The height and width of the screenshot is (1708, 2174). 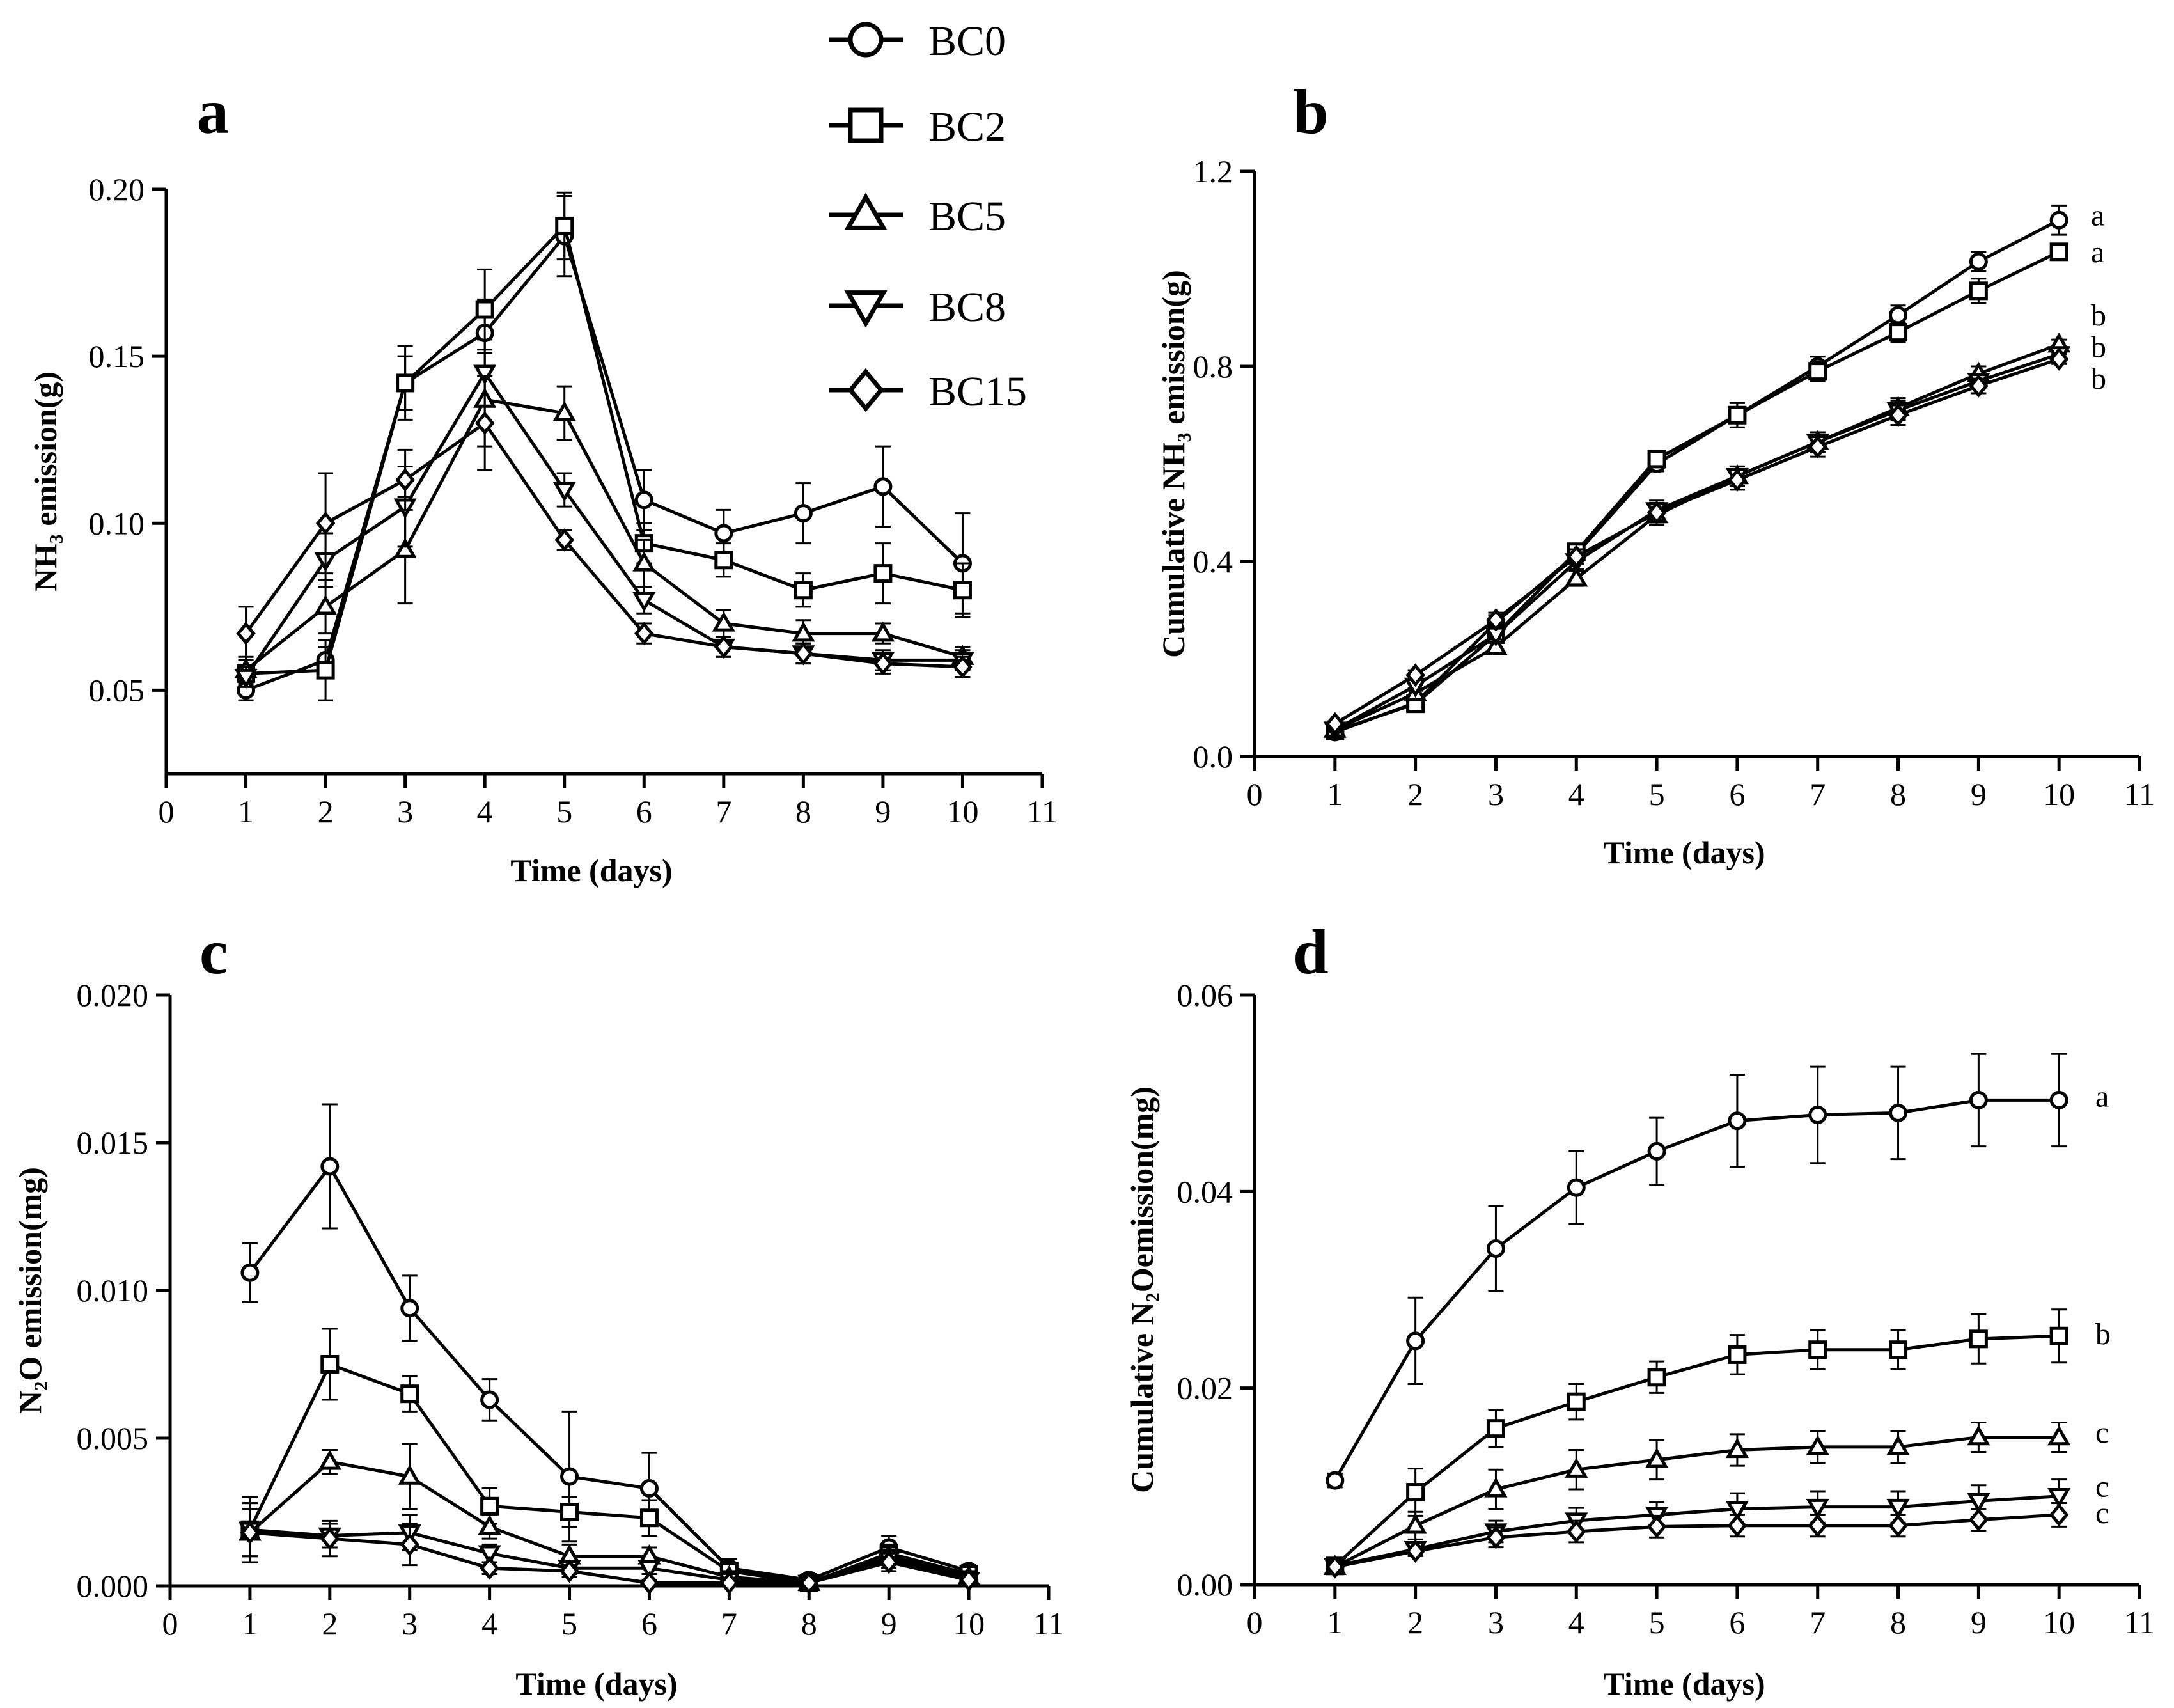 I want to click on series-line-BC8, so click(x=1697, y=542).